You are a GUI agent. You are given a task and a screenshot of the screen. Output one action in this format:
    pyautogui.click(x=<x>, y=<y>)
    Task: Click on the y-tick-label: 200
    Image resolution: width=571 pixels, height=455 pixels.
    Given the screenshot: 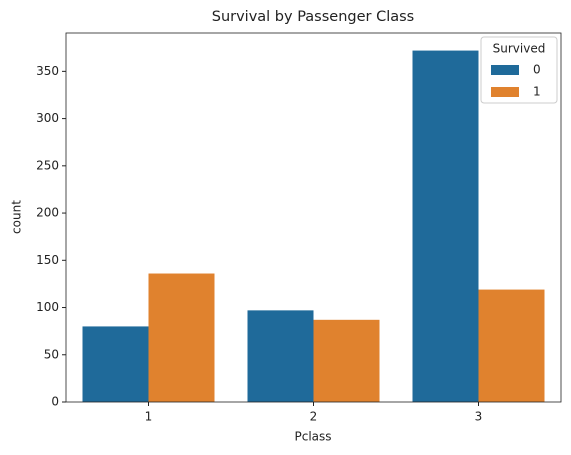 What is the action you would take?
    pyautogui.click(x=47, y=213)
    